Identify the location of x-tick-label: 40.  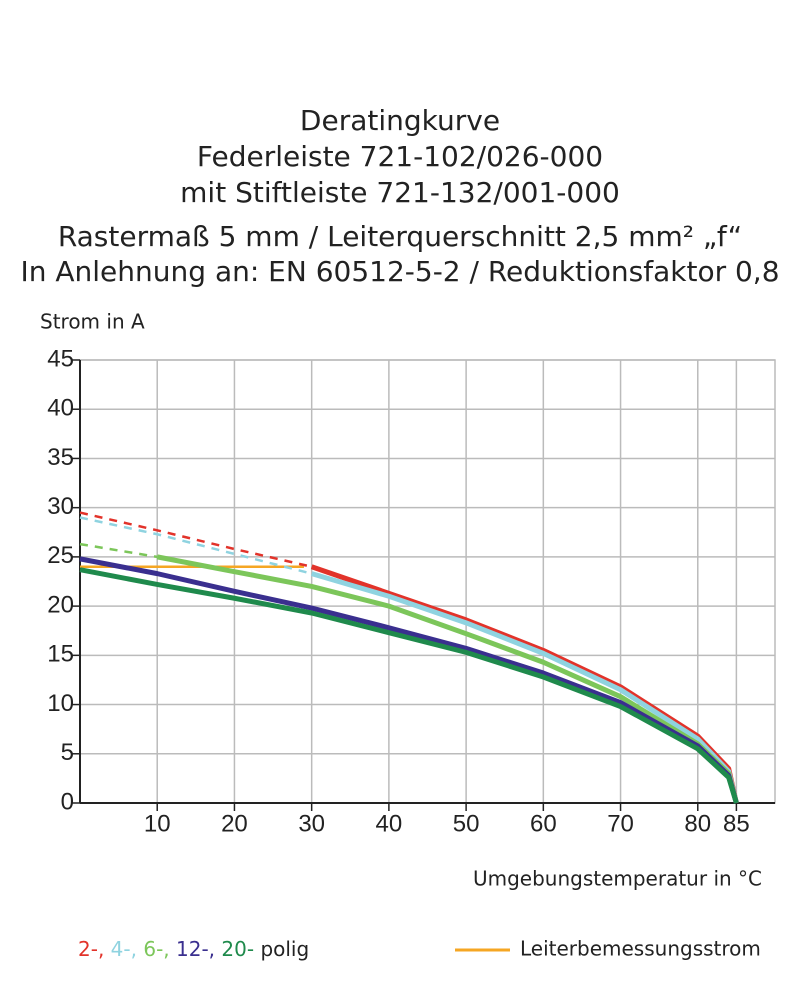
(389, 823).